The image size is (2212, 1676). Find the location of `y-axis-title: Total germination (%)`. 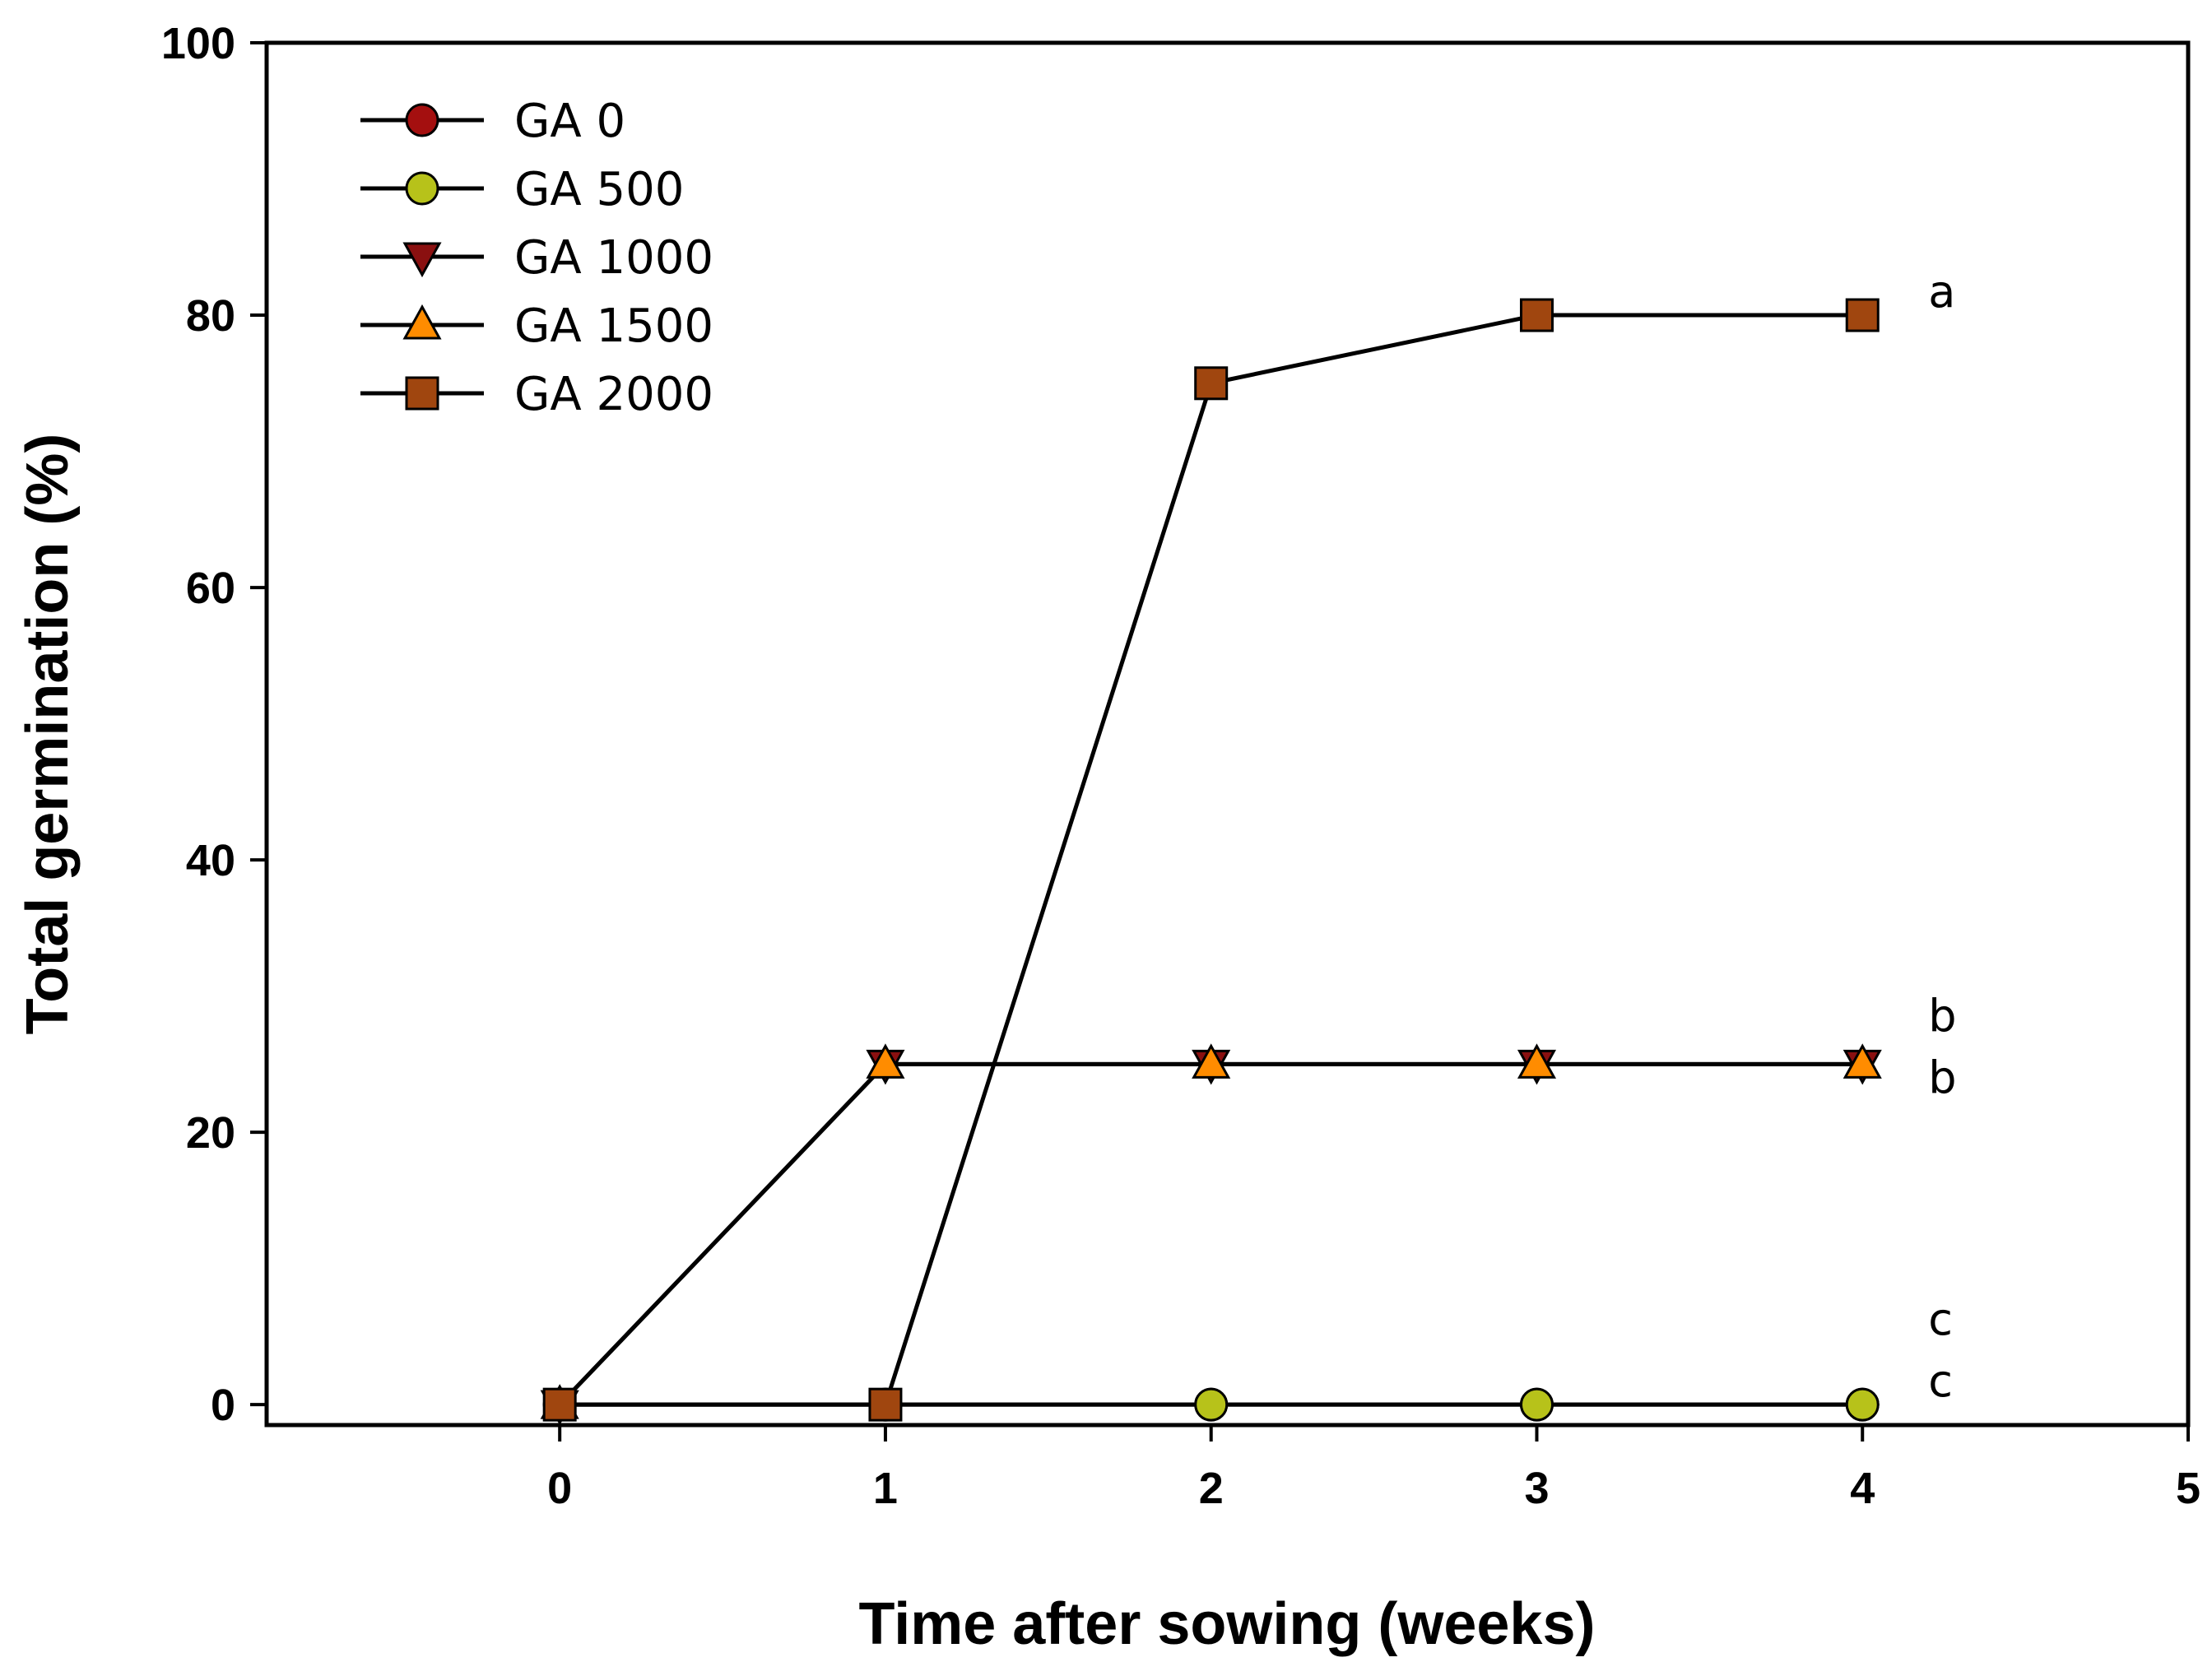

y-axis-title: Total germination (%) is located at coordinates (48, 734).